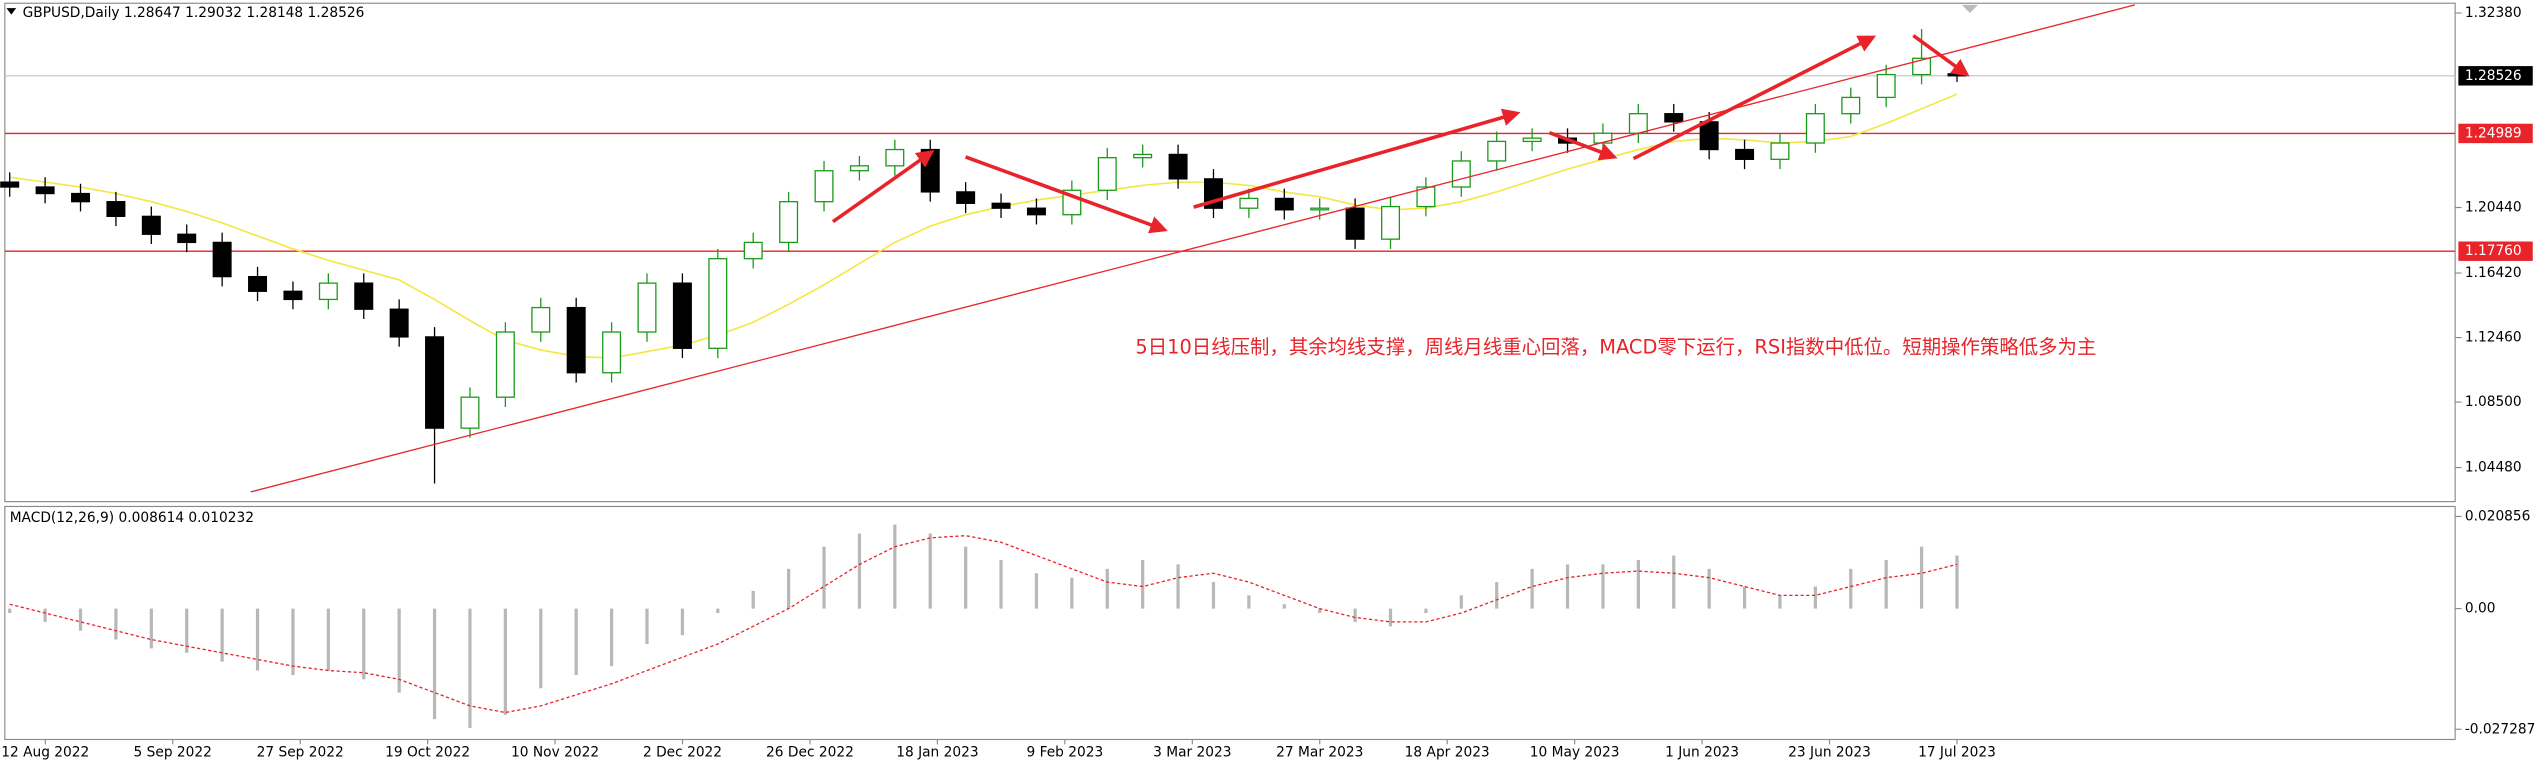 The height and width of the screenshot is (767, 2536). Describe the element at coordinates (1575, 752) in the screenshot. I see `x-tick-label: 10 May 2023` at that location.